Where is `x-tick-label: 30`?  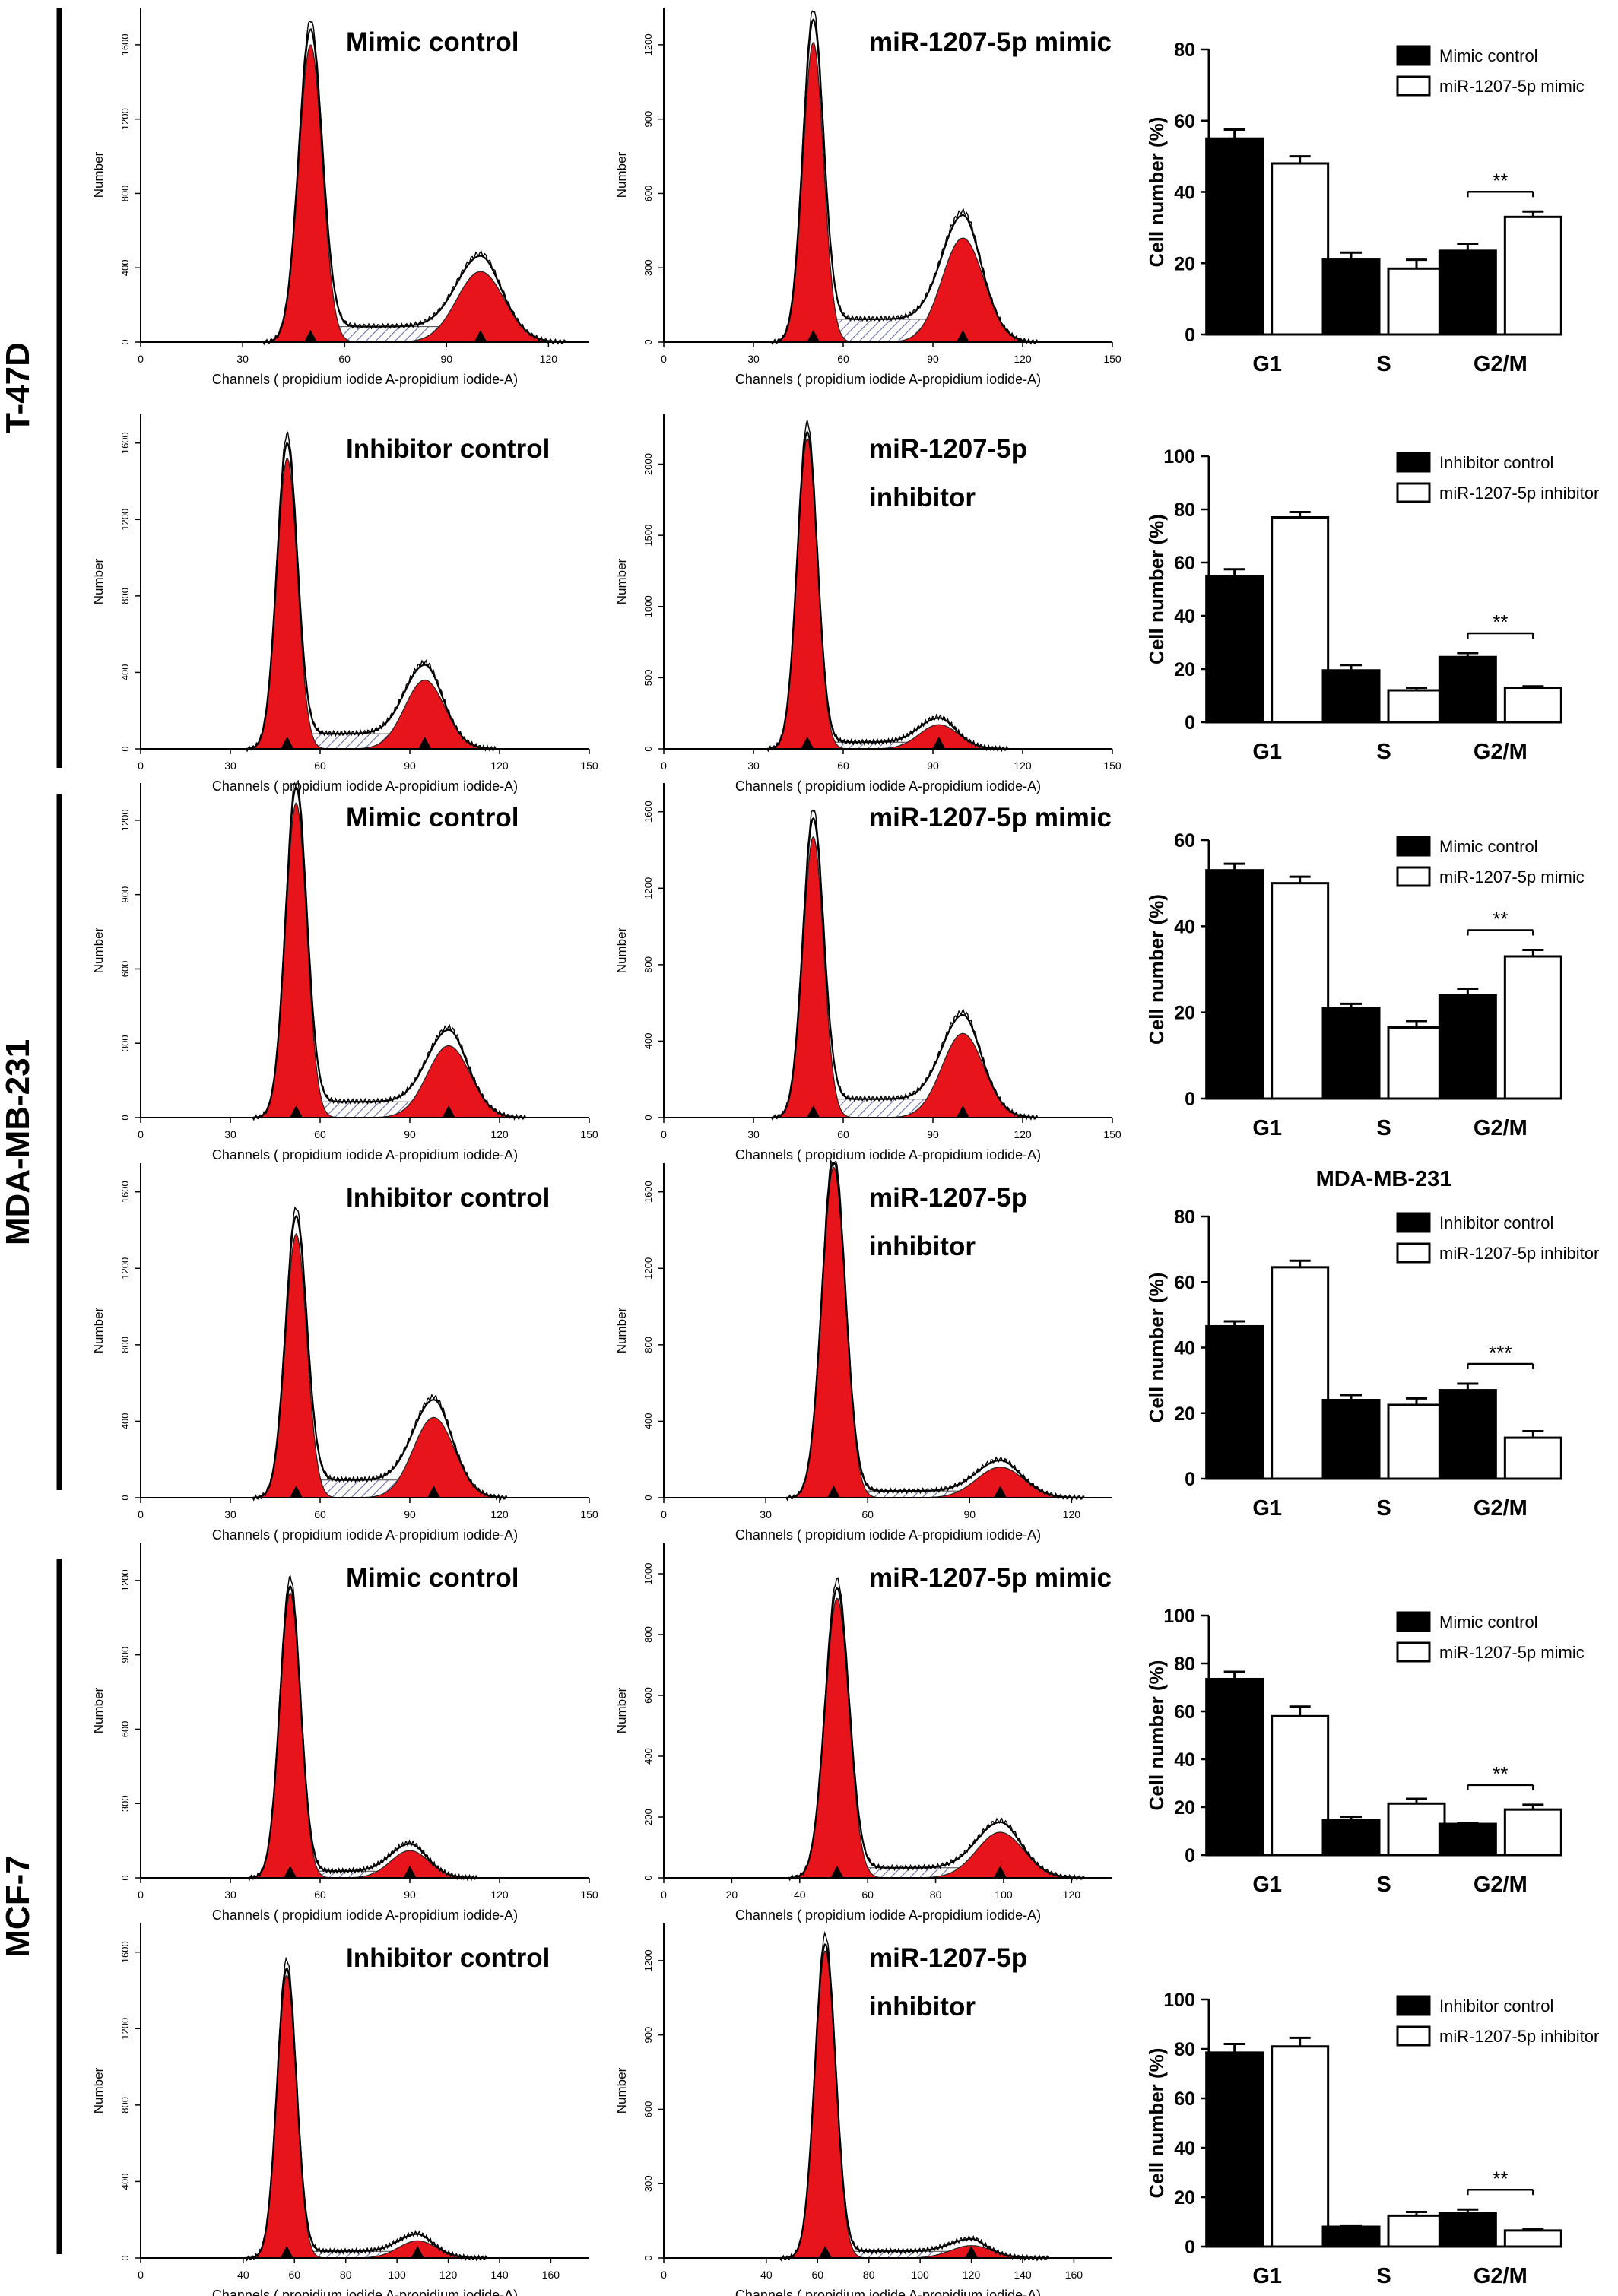 x-tick-label: 30 is located at coordinates (230, 766).